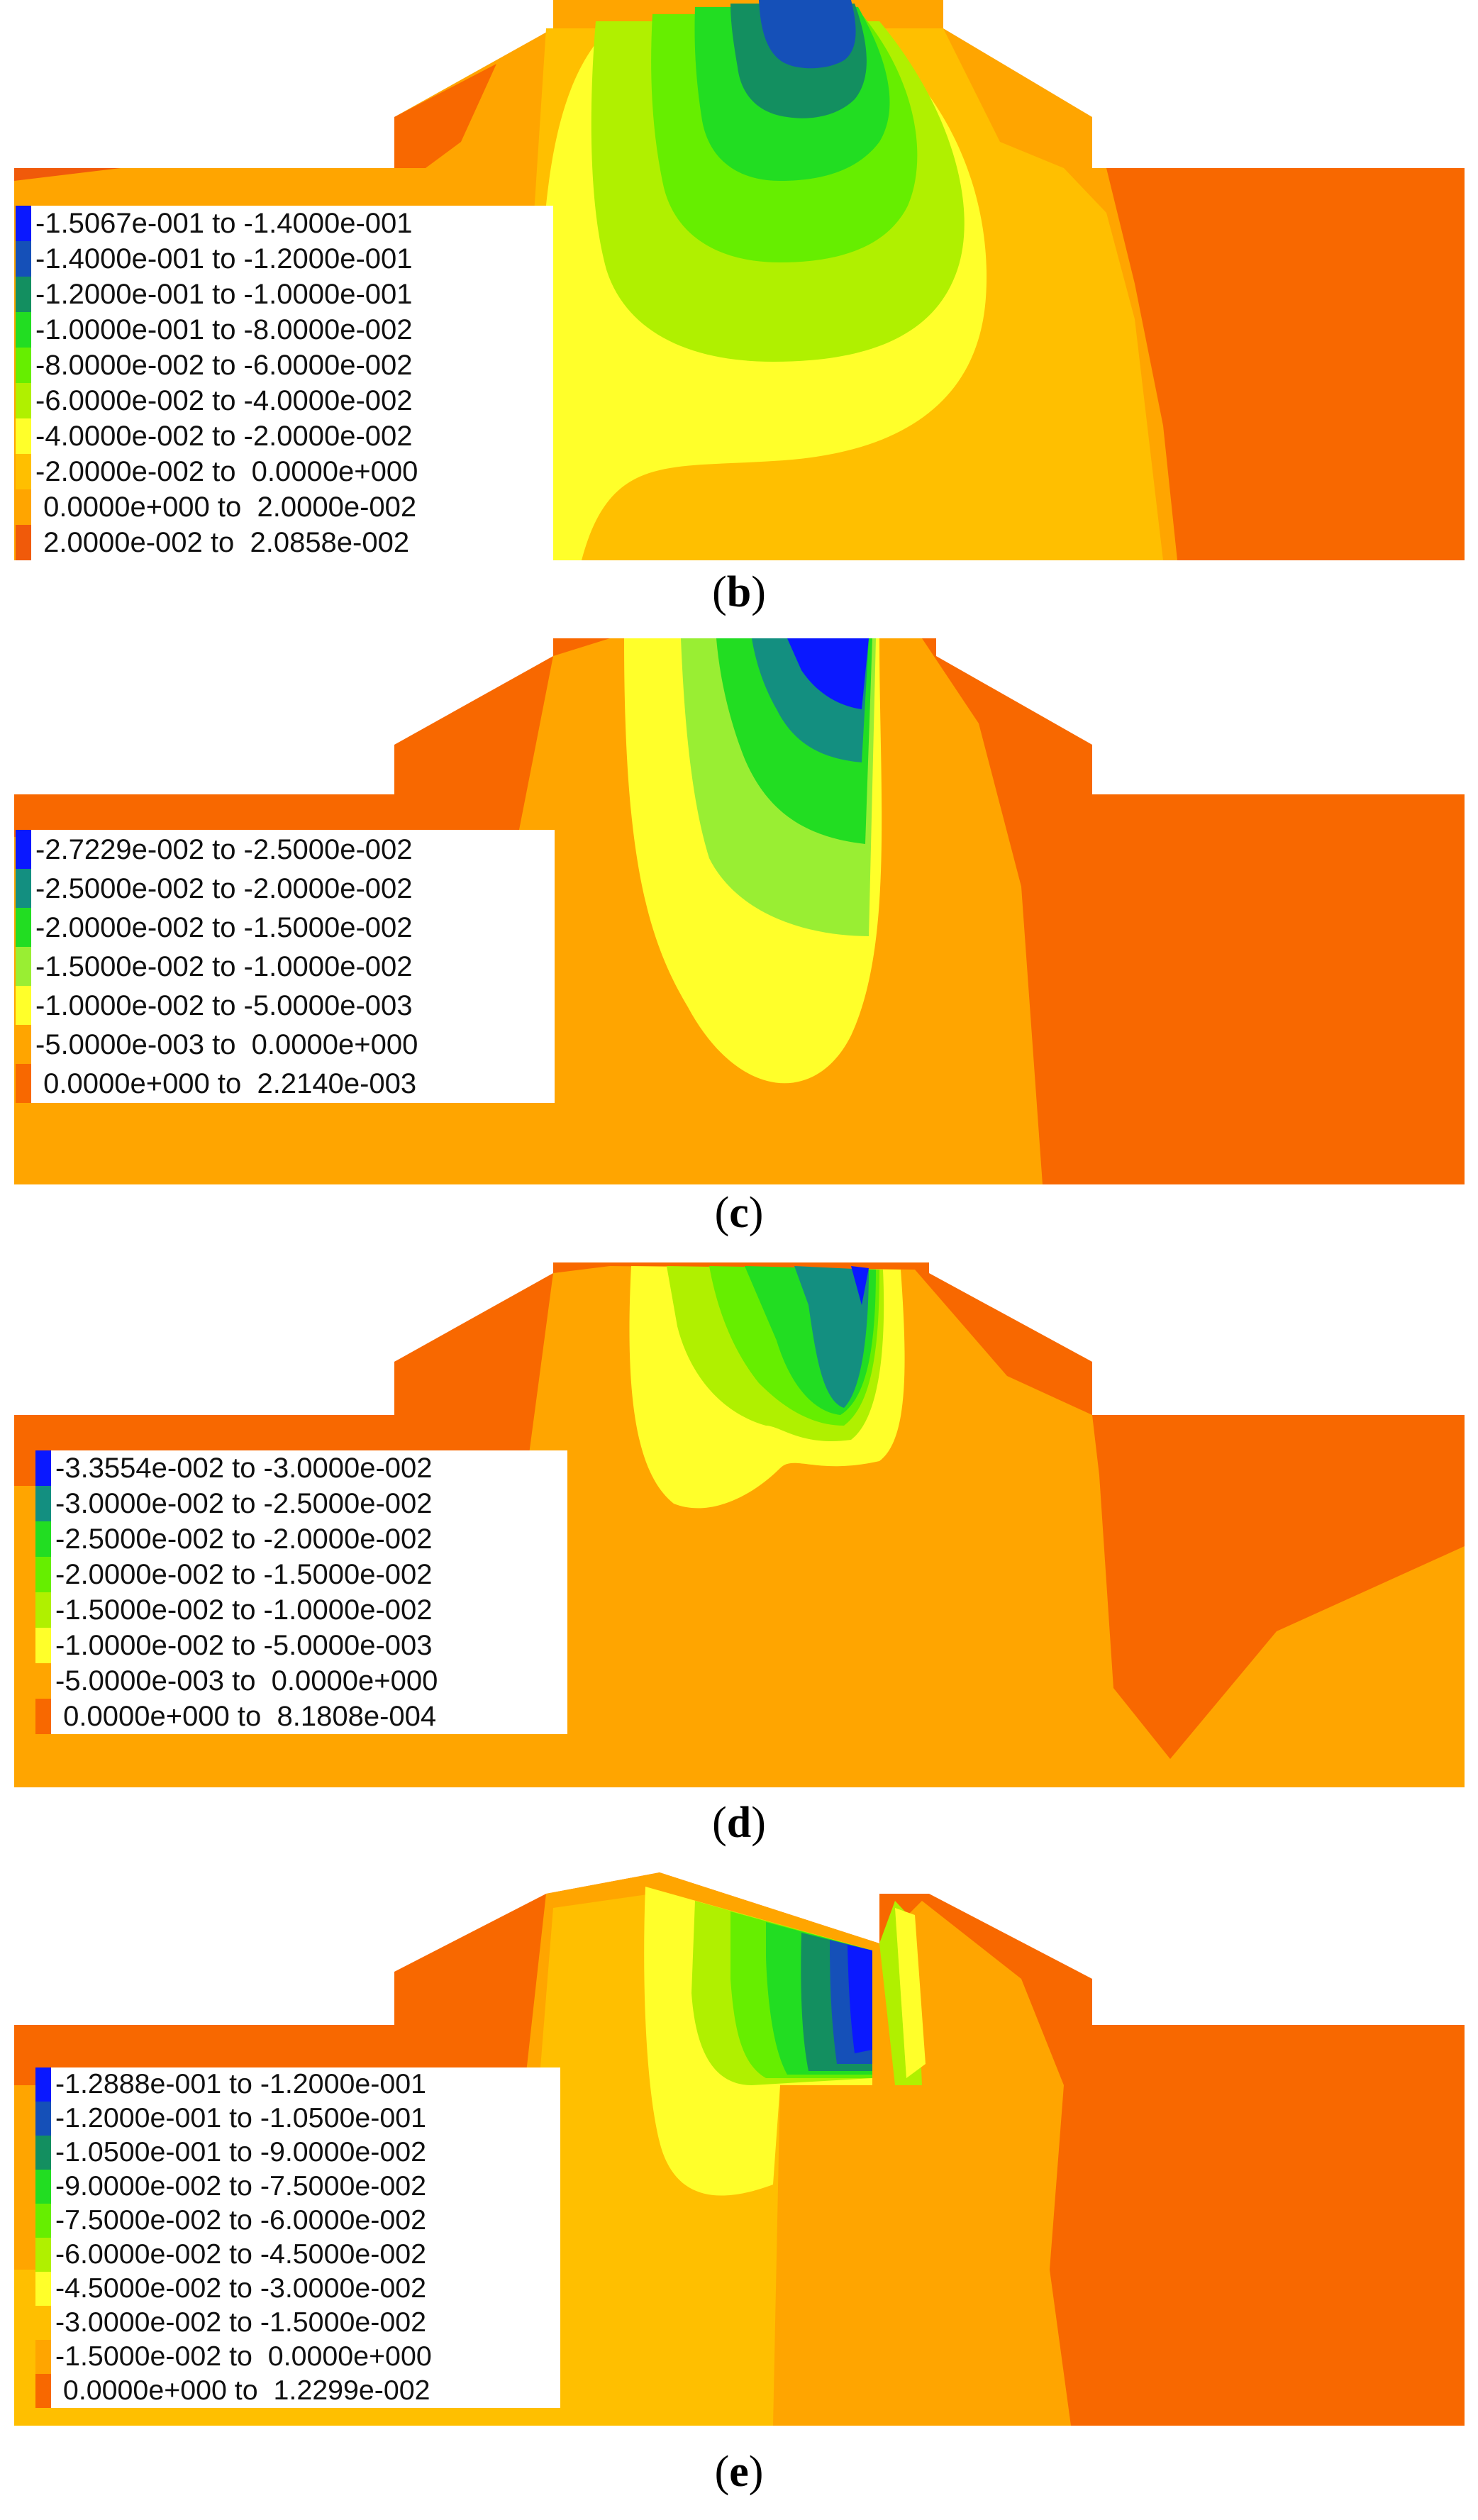 Image resolution: width=1478 pixels, height=2520 pixels. I want to click on legend-entry: 0.0000e+000 to 2.2140e-003, so click(216, 1083).